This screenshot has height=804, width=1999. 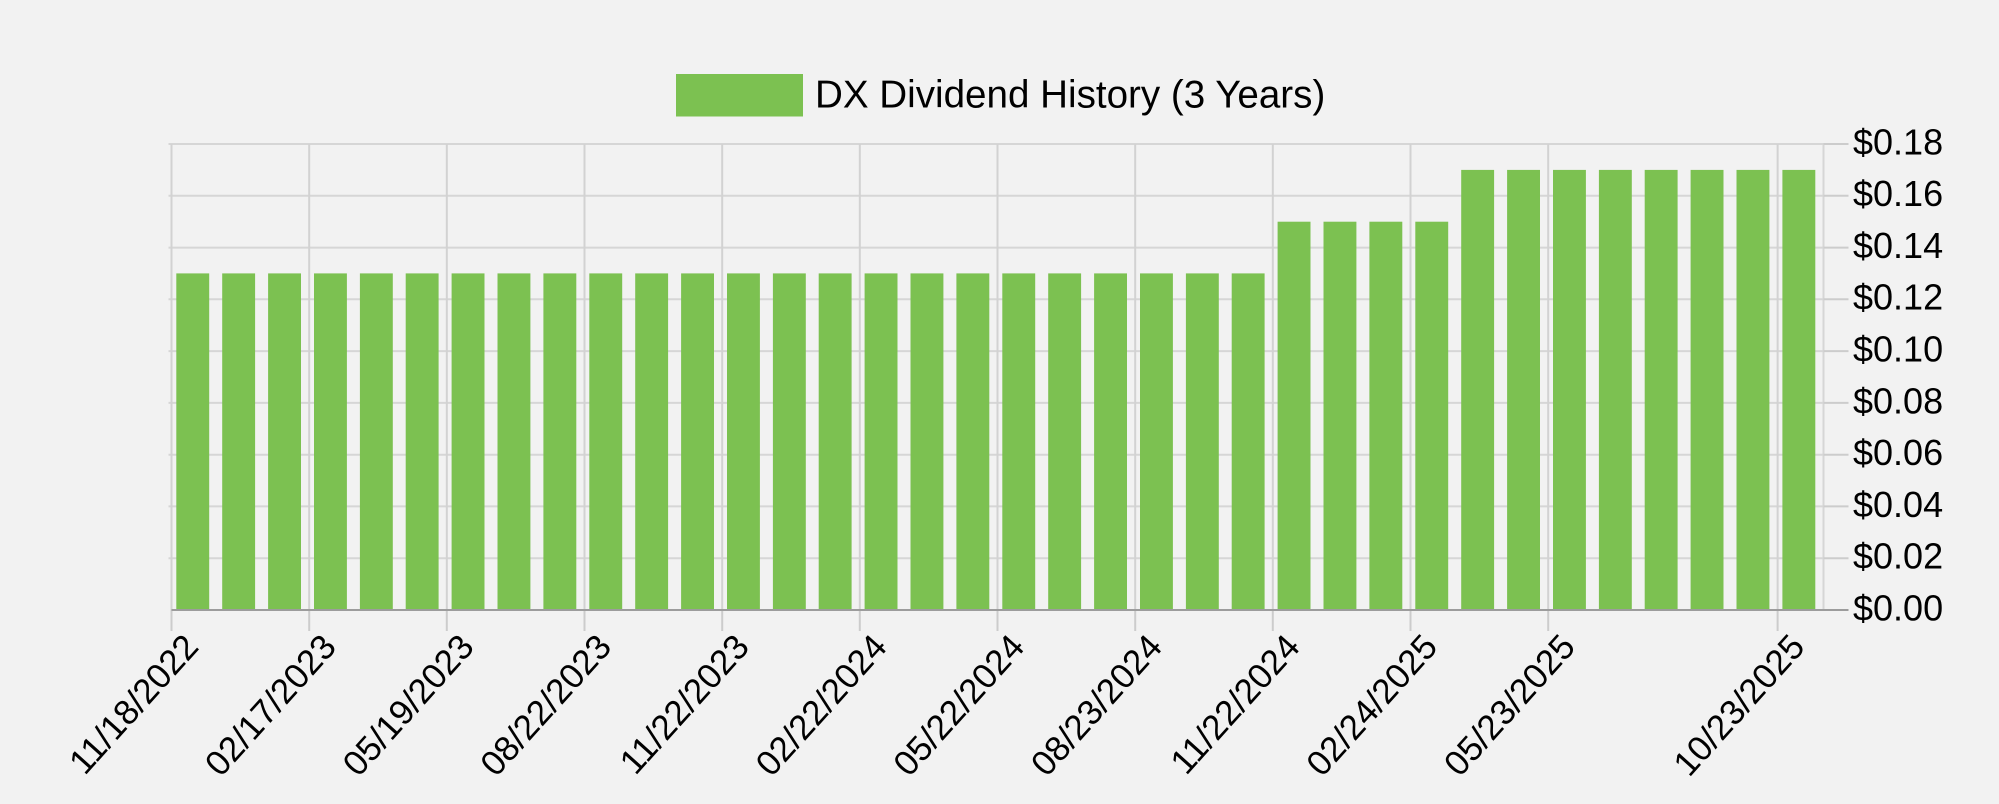 I want to click on svg-text: $0.08, so click(x=1898, y=400).